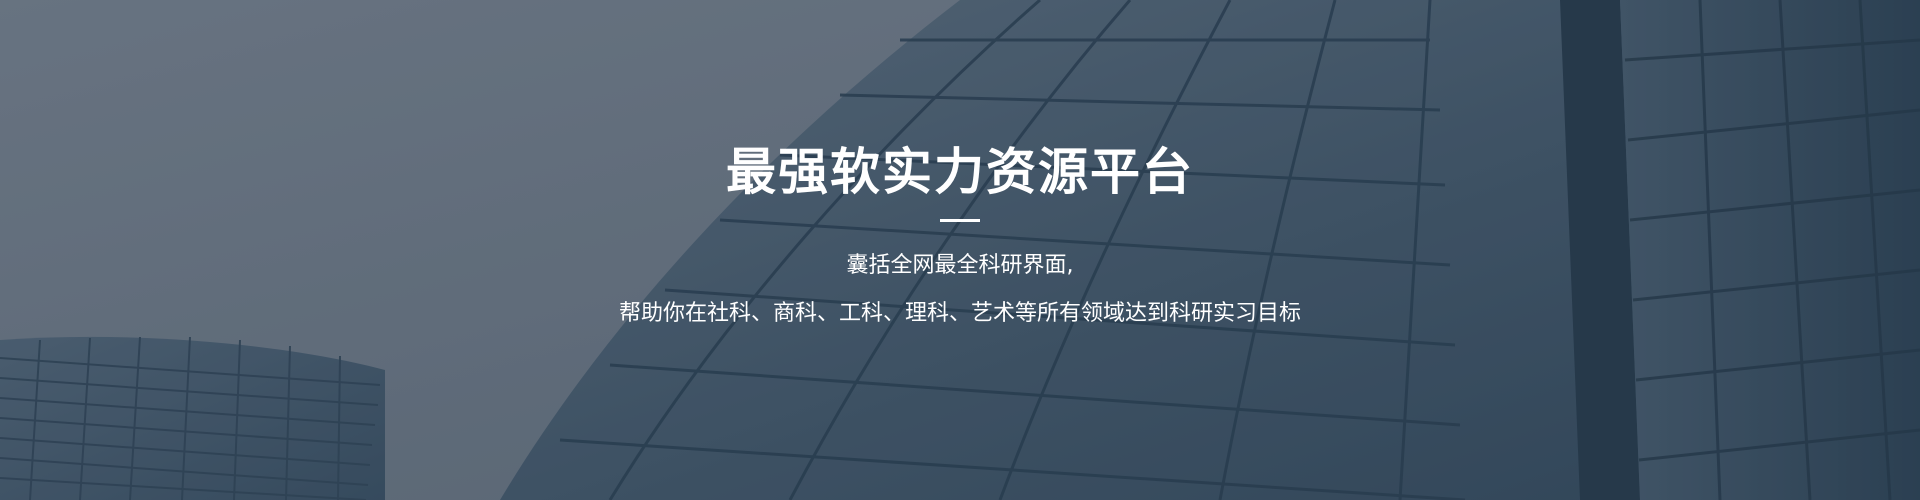 Image resolution: width=1920 pixels, height=500 pixels. I want to click on hero-subtitle-line-1: 囊括全网最全科研界面,, so click(960, 265).